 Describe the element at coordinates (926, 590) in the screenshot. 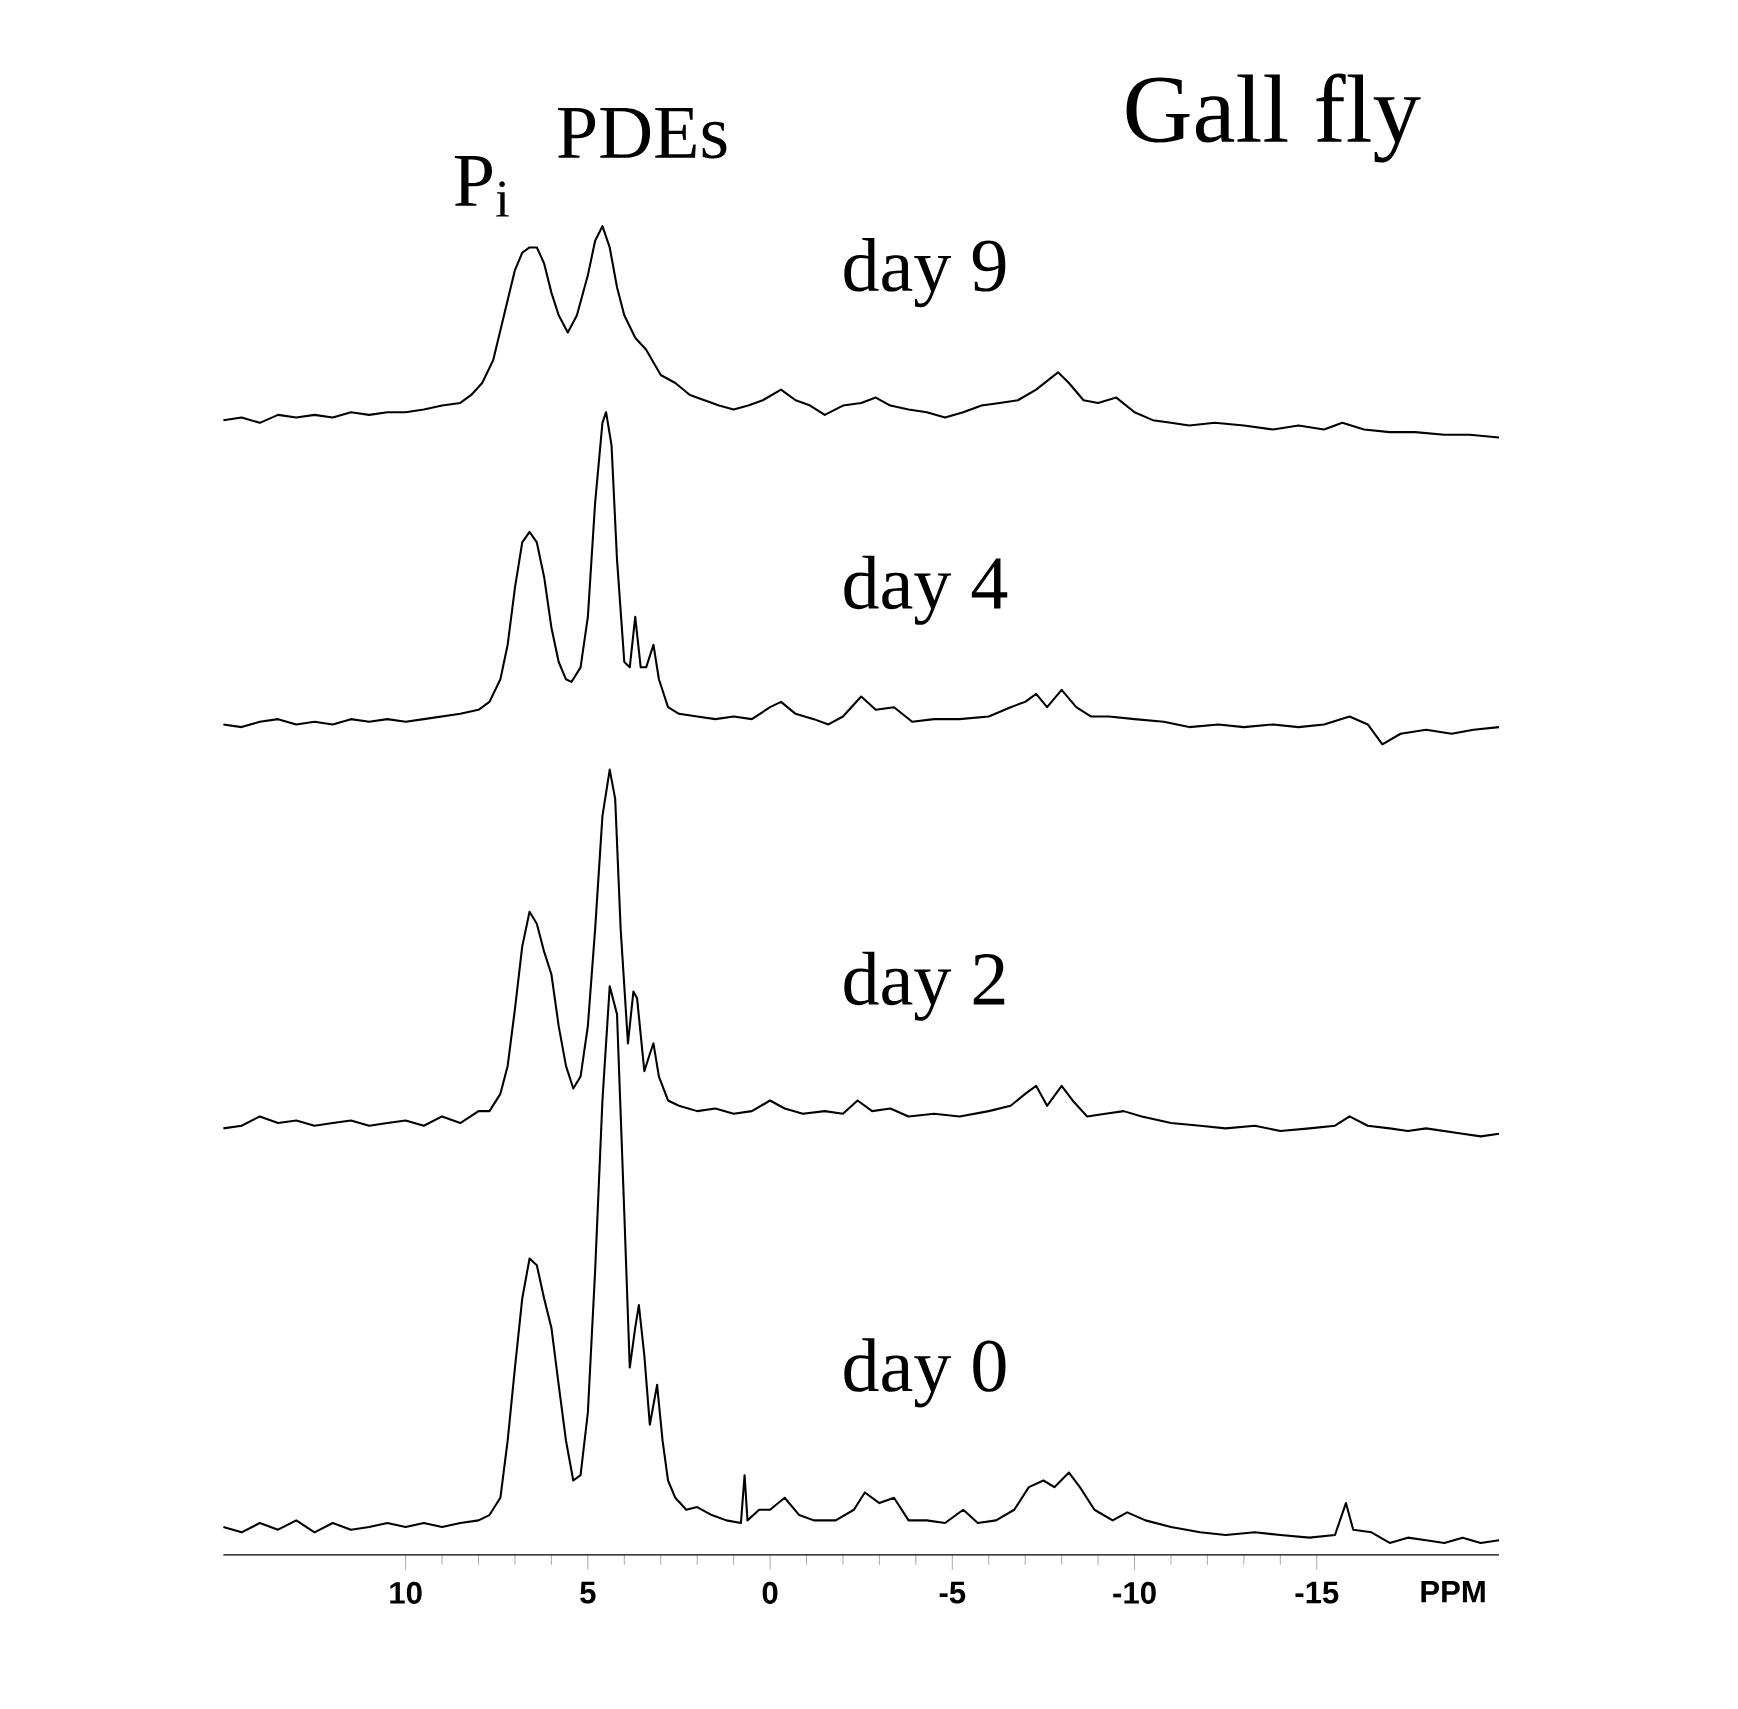

I see `series-label: day 4` at that location.